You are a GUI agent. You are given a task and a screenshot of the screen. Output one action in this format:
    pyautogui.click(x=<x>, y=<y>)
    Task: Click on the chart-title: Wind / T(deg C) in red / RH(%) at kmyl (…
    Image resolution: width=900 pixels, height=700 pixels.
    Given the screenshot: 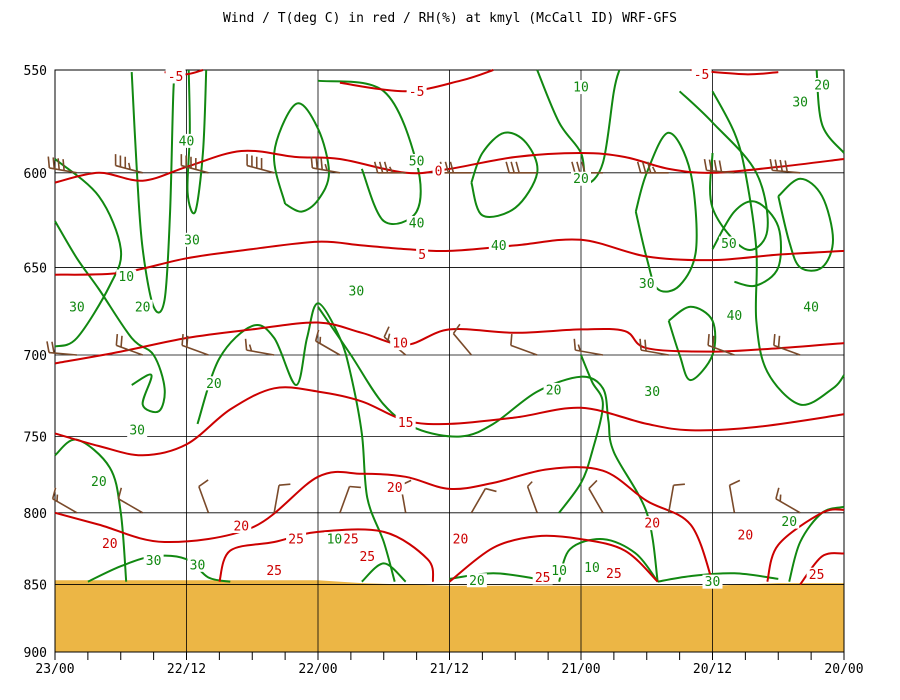 What is the action you would take?
    pyautogui.click(x=450, y=18)
    